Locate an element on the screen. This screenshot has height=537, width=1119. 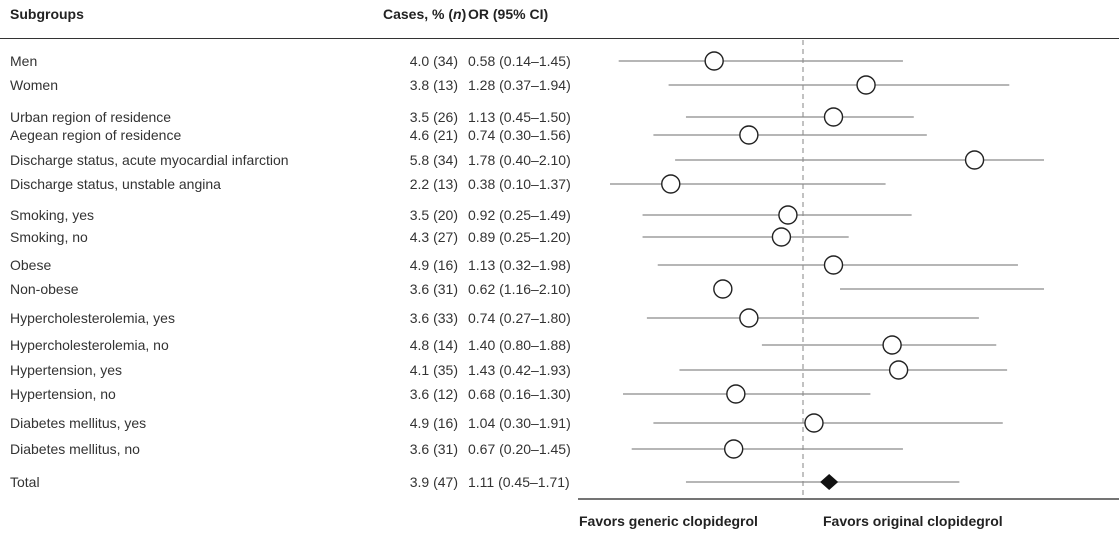
row-or-ci: 0.89 (0.25–1.20) is located at coordinates (519, 237).